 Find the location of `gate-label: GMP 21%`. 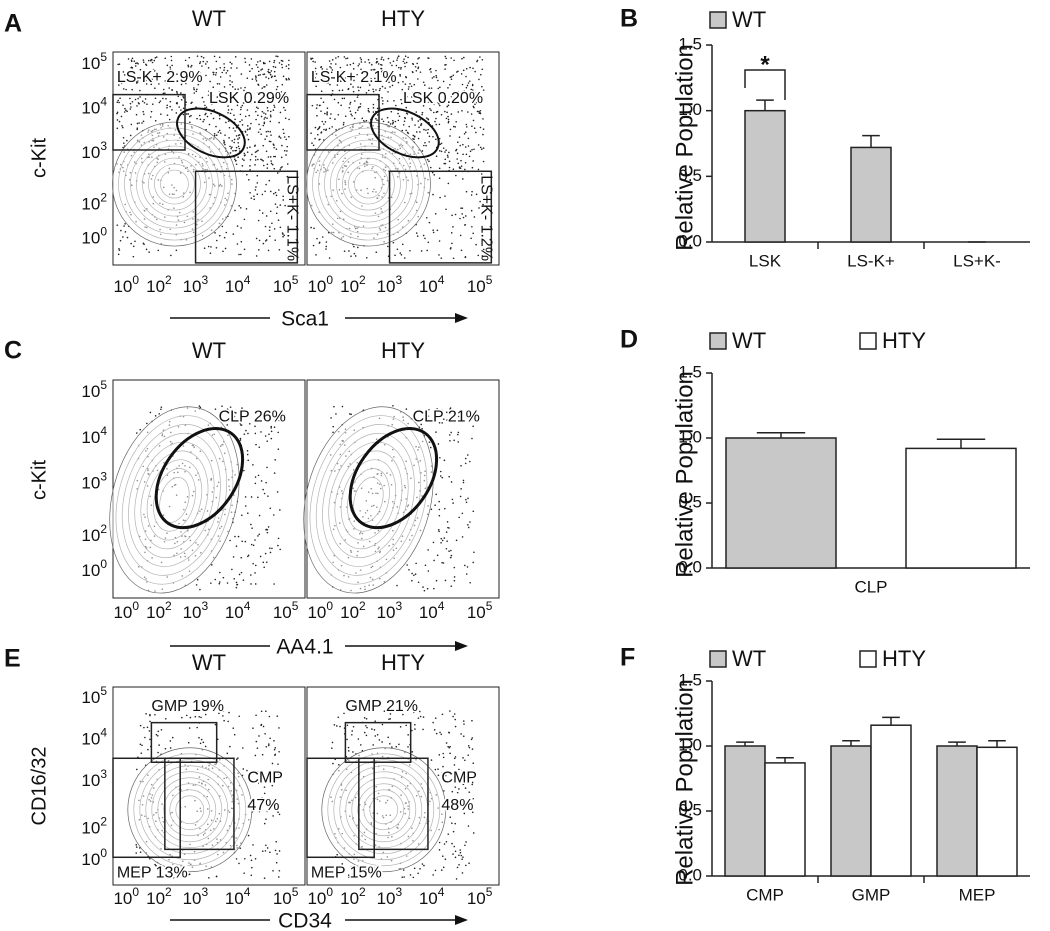

gate-label: GMP 21% is located at coordinates (381, 706).